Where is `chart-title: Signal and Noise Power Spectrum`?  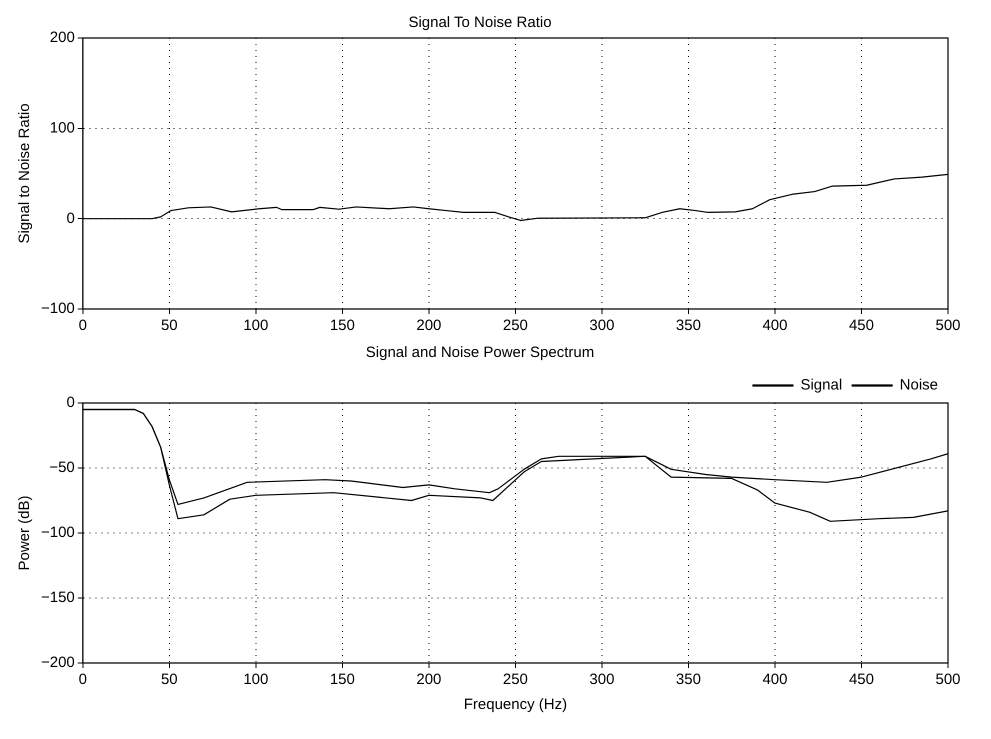
chart-title: Signal and Noise Power Spectrum is located at coordinates (480, 353).